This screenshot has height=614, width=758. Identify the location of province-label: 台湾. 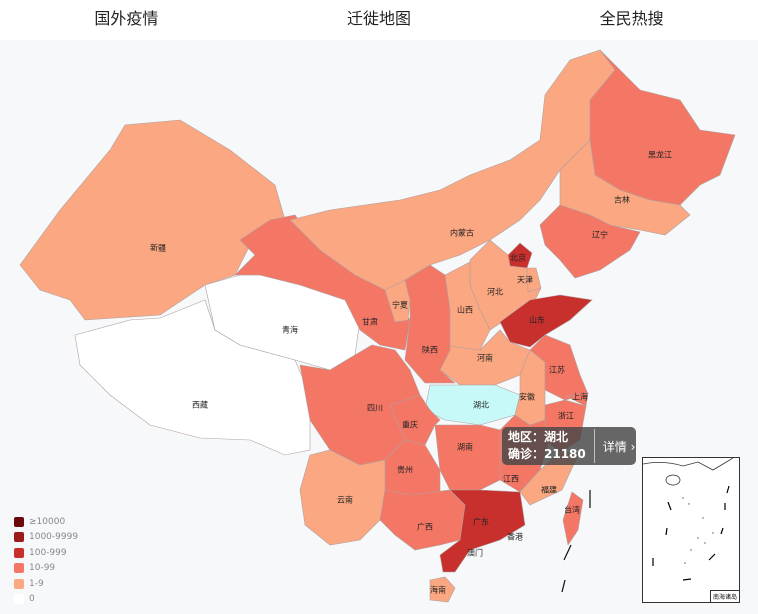
(572, 510).